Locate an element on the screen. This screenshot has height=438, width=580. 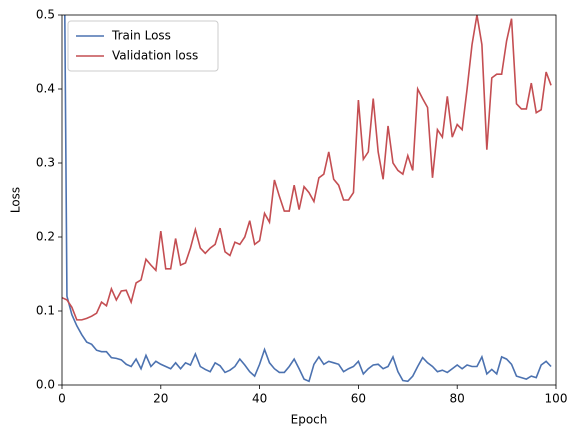
x-tick-label: 60 is located at coordinates (358, 399).